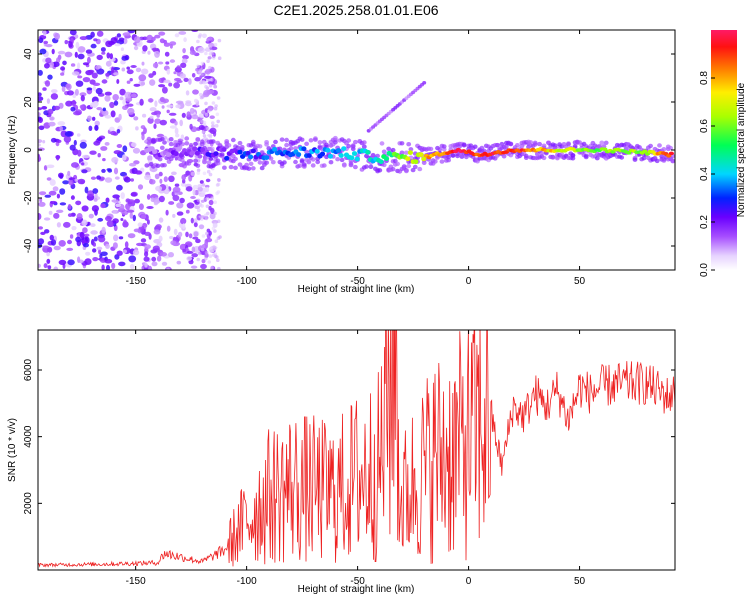  I want to click on snr-x-tick-label: 0, so click(469, 581).